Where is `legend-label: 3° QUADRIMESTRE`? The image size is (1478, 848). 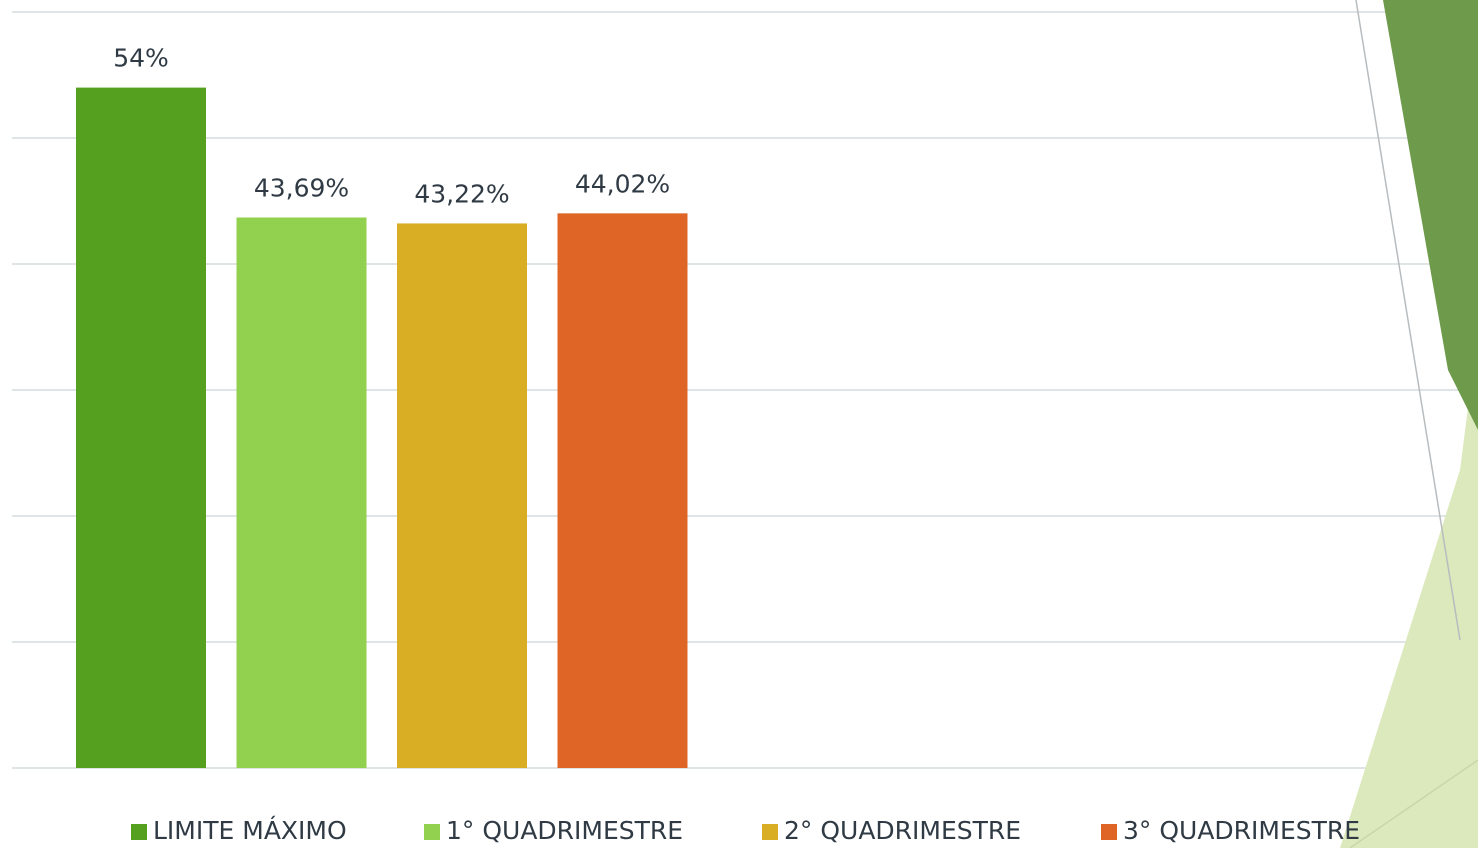
legend-label: 3° QUADRIMESTRE is located at coordinates (1241, 830).